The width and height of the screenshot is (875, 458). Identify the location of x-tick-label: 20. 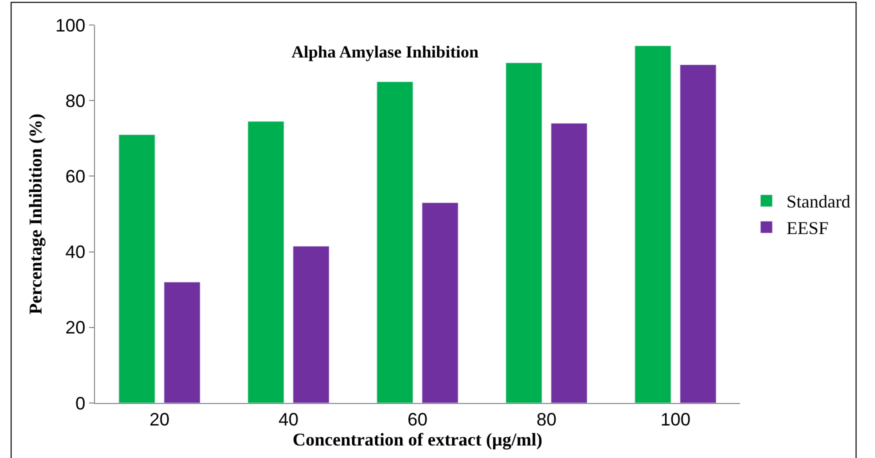
(159, 420).